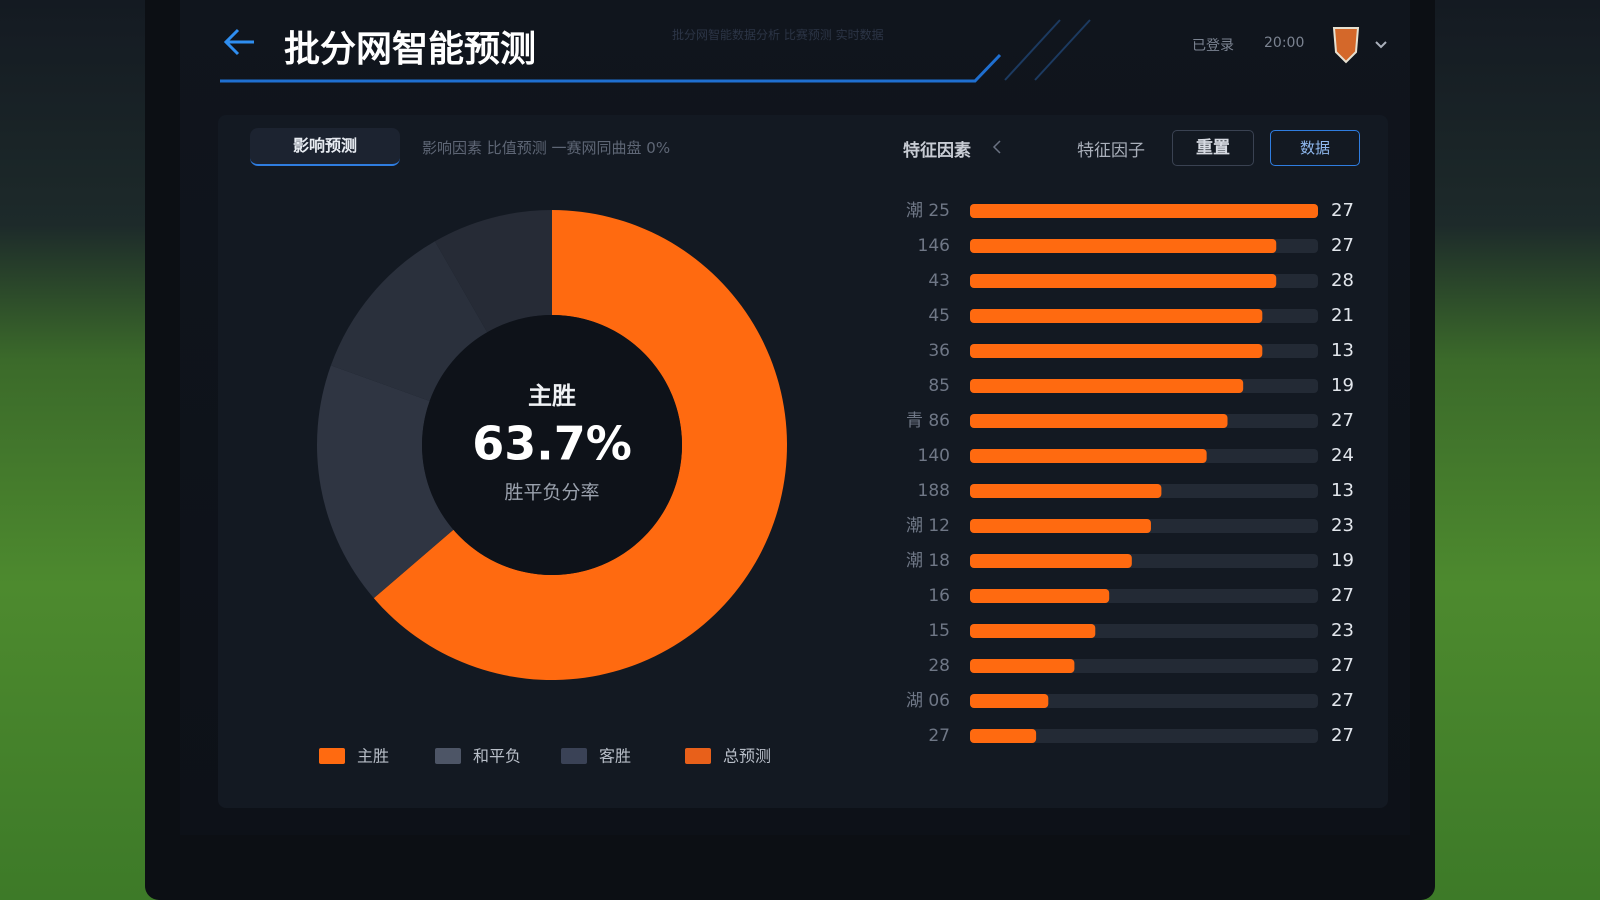 This screenshot has width=1600, height=900. What do you see at coordinates (928, 526) in the screenshot?
I see `bar-label: 潮 12` at bounding box center [928, 526].